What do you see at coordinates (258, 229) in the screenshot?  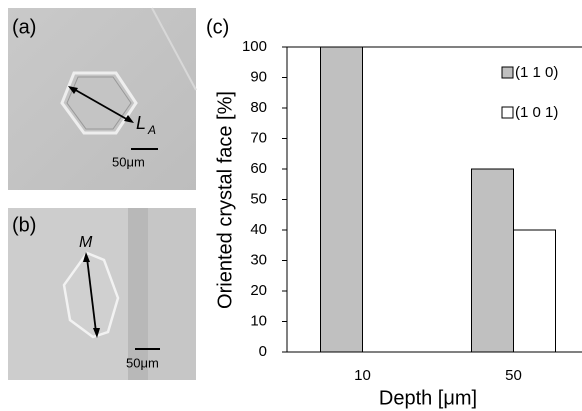 I see `y-tick-label: 40` at bounding box center [258, 229].